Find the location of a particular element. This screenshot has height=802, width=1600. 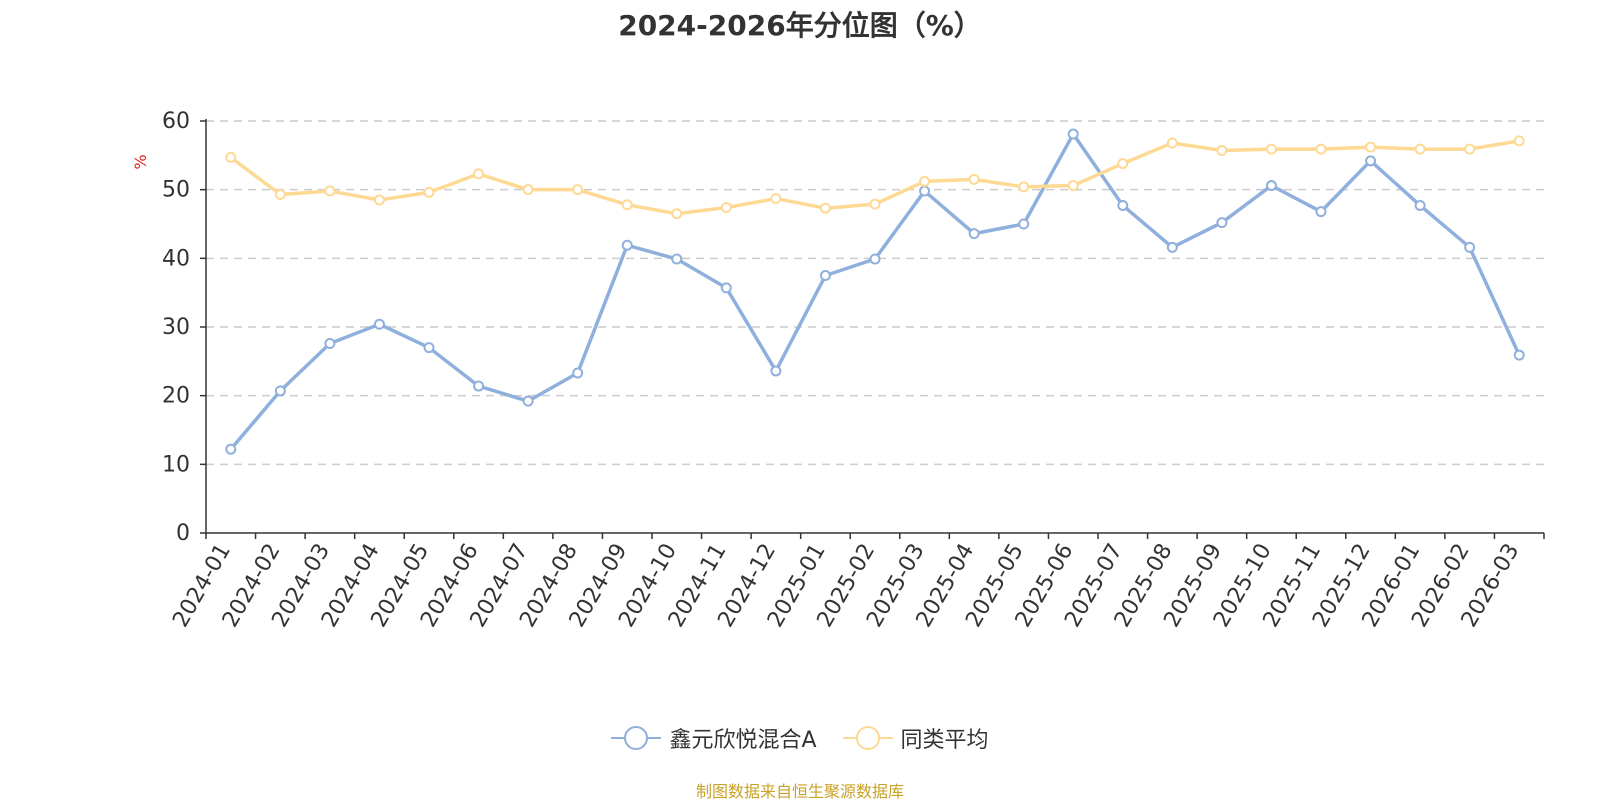

y-tick-label: 0 is located at coordinates (183, 533).